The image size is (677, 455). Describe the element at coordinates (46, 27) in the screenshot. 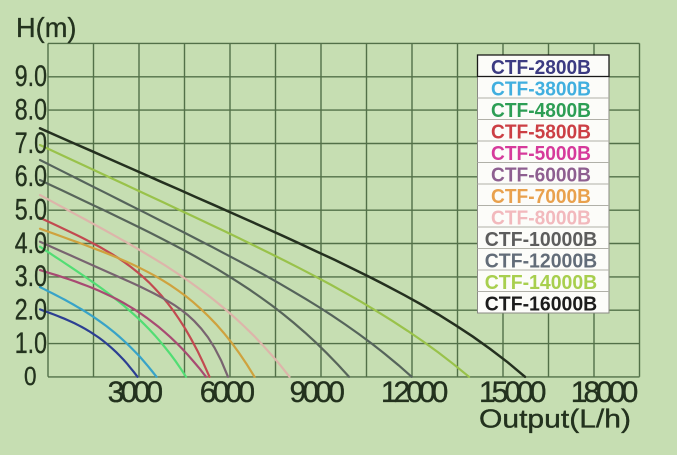

I see `svg-text: H(m)` at that location.